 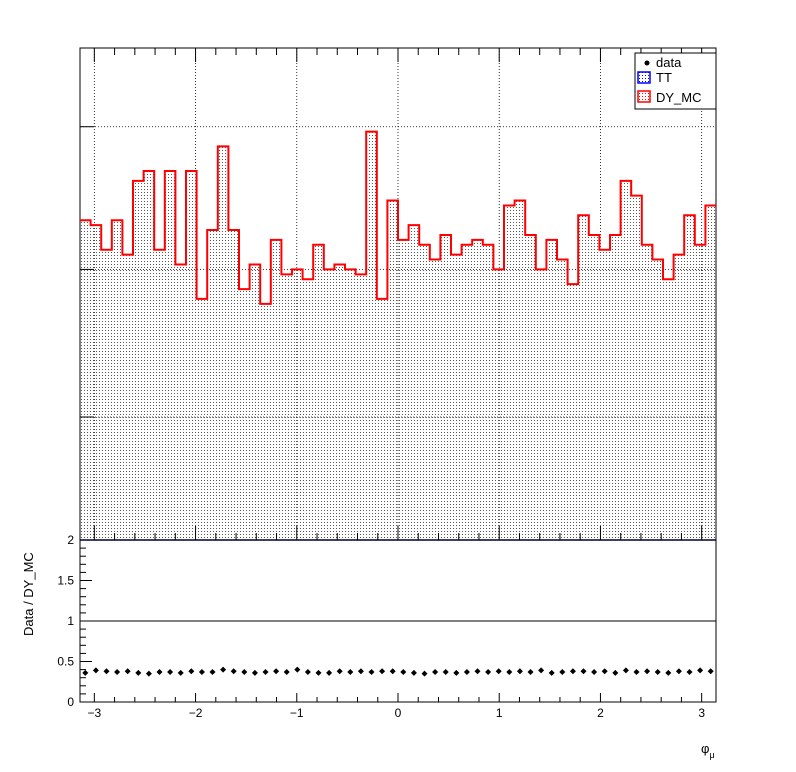 I want to click on y-tick-label-4: 2, so click(x=70, y=540).